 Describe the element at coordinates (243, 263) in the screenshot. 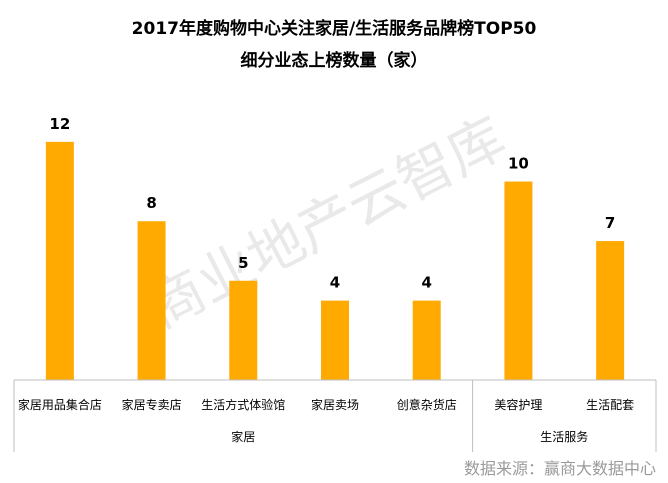

I see `data-label: 5` at that location.